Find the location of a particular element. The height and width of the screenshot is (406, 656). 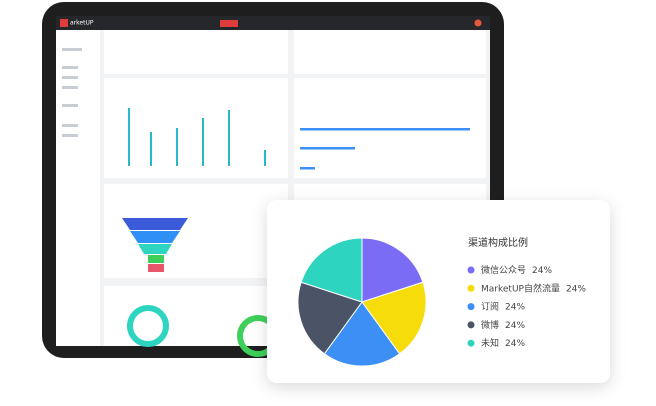

legend-category: 微信公众号 is located at coordinates (503, 270).